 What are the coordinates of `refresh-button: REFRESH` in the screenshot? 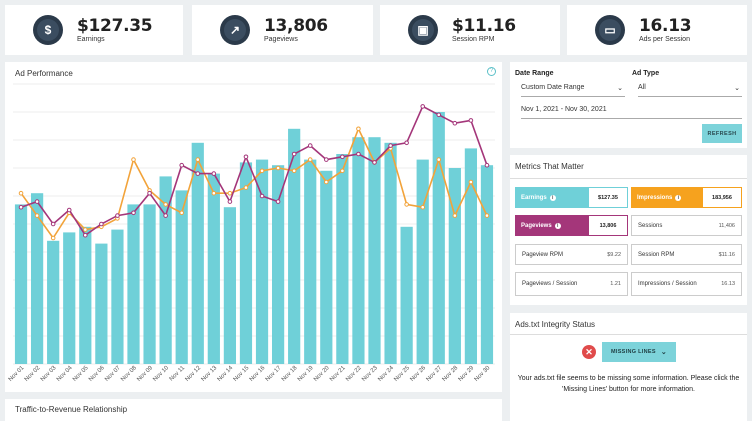 It's located at (722, 133).